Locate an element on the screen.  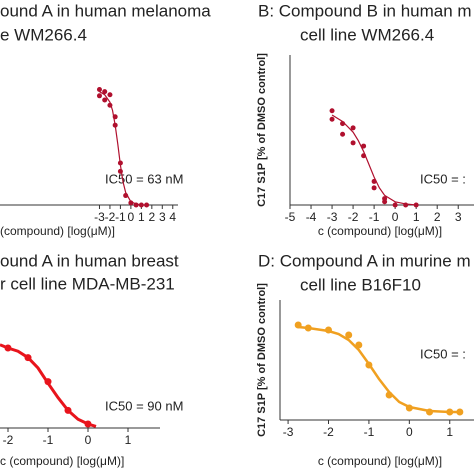
x-tick-label: -5 is located at coordinates (290, 217).